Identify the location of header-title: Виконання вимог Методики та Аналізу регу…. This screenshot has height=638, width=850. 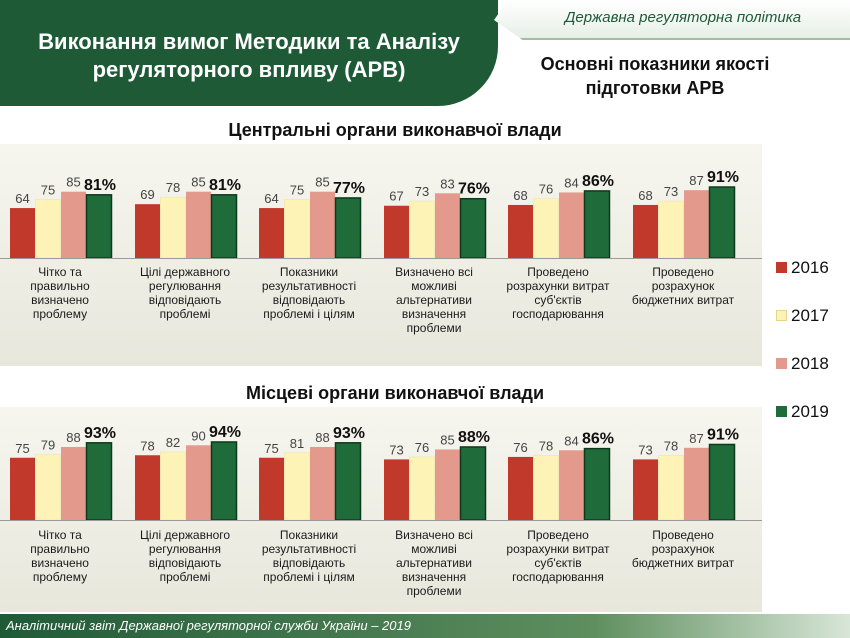
(249, 55).